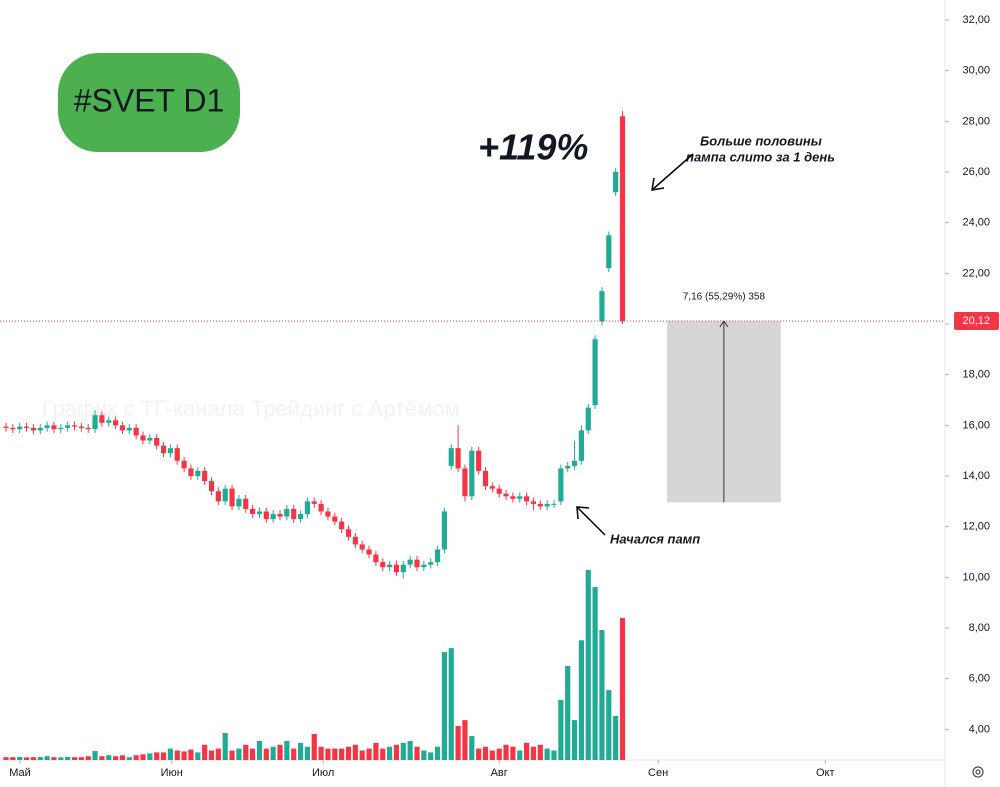 This screenshot has width=1000, height=787. What do you see at coordinates (976, 425) in the screenshot?
I see `y-tick-label: 16,00` at bounding box center [976, 425].